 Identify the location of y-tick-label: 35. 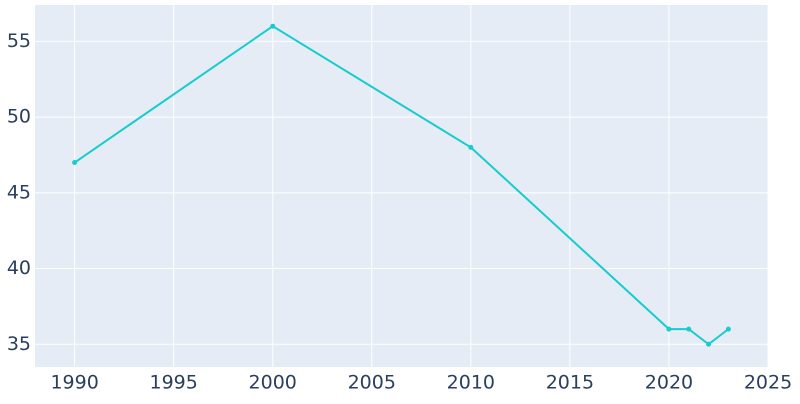
(19, 344).